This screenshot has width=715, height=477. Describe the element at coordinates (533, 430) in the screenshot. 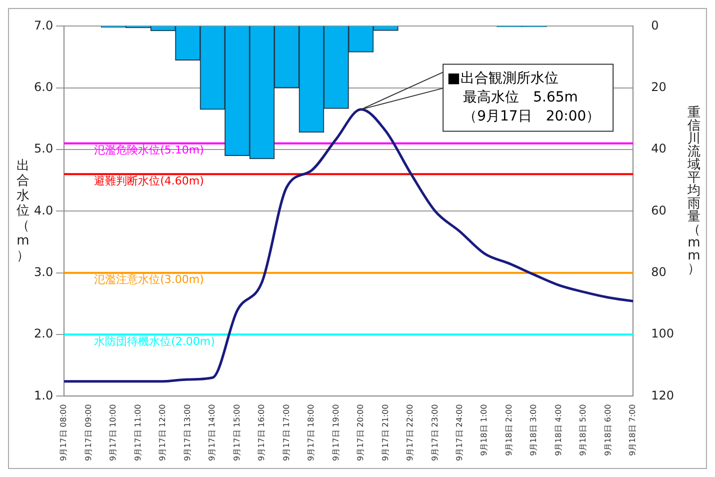

I see `x-tick-label: 9月18日 3:00` at that location.